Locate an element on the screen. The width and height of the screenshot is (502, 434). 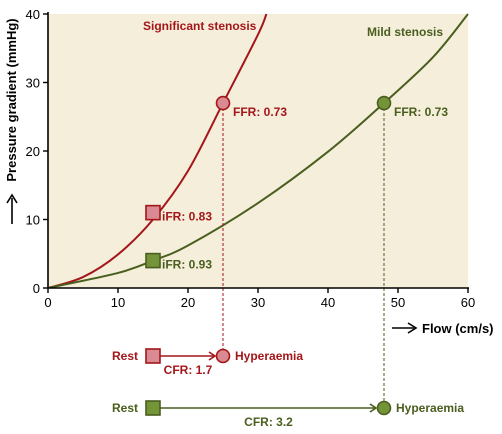
cfr-hyper-marker-mild is located at coordinates (384, 408).